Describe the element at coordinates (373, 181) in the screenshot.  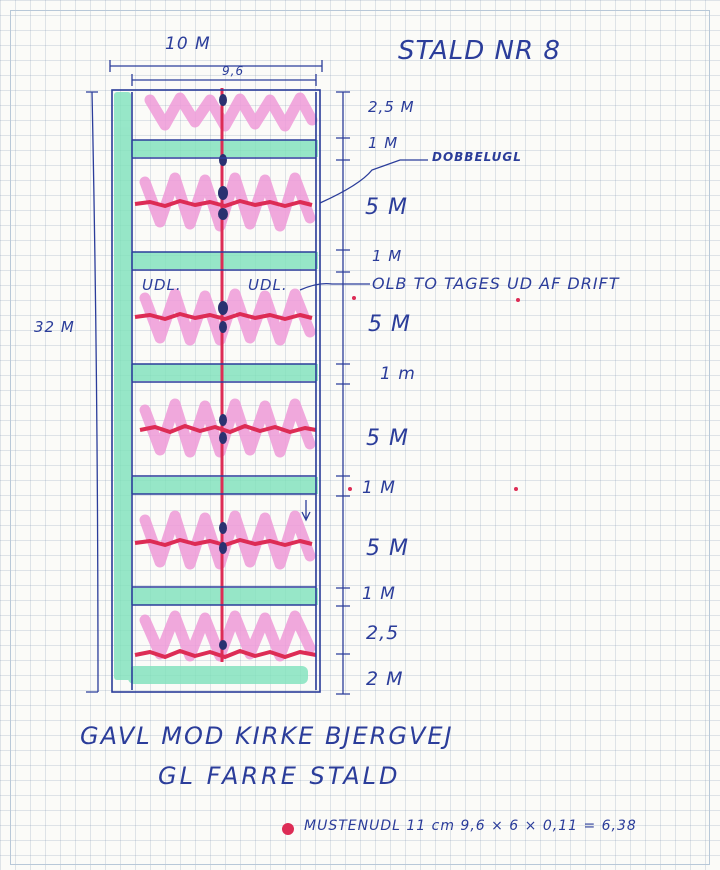
I see `leader-dobbel` at that location.